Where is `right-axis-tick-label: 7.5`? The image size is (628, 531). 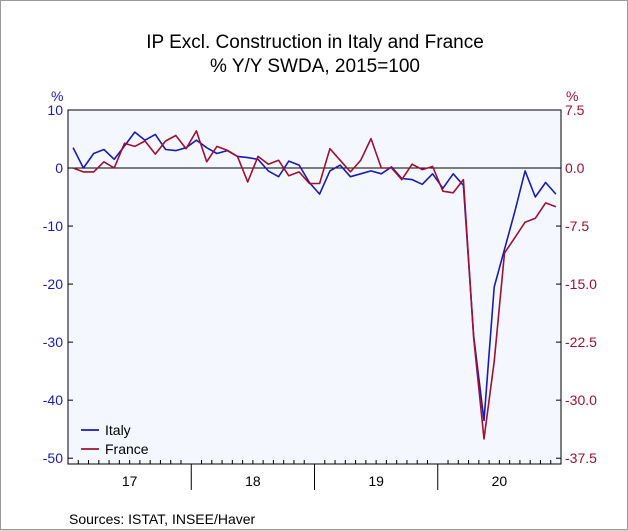
right-axis-tick-label: 7.5 is located at coordinates (575, 110).